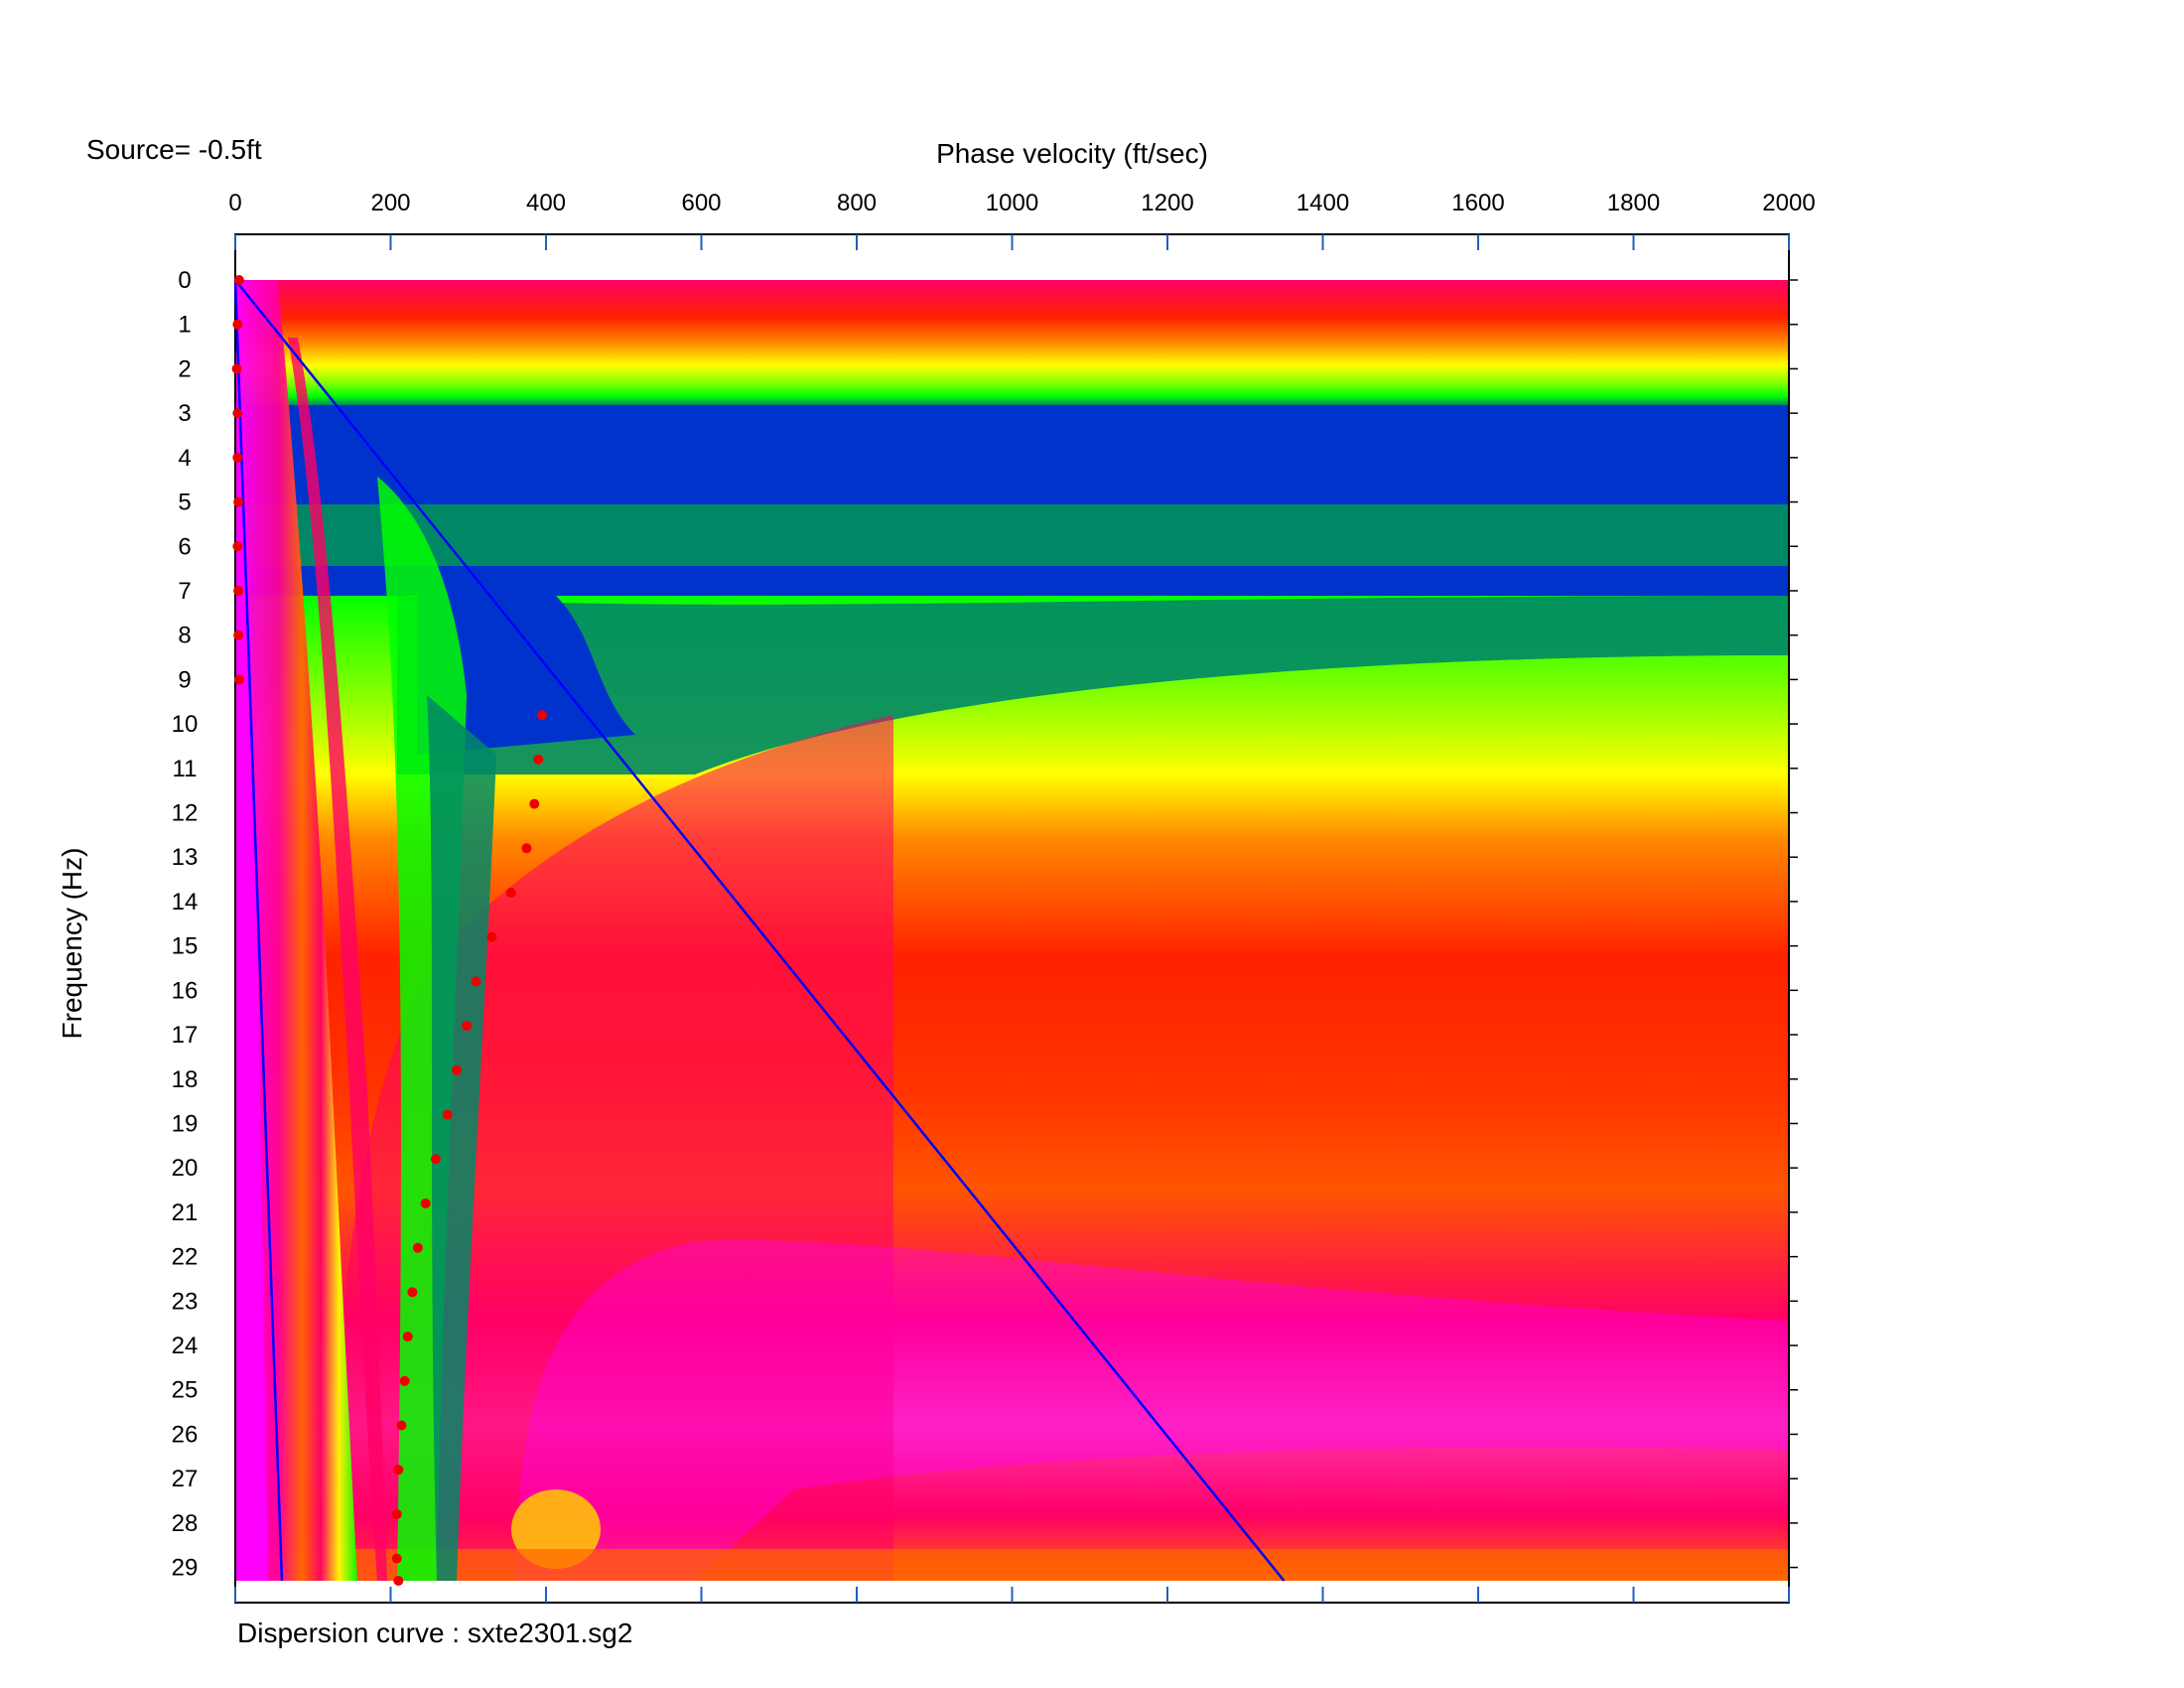 This screenshot has height=1688, width=2184. Describe the element at coordinates (185, 724) in the screenshot. I see `y-tick-label: 10` at that location.